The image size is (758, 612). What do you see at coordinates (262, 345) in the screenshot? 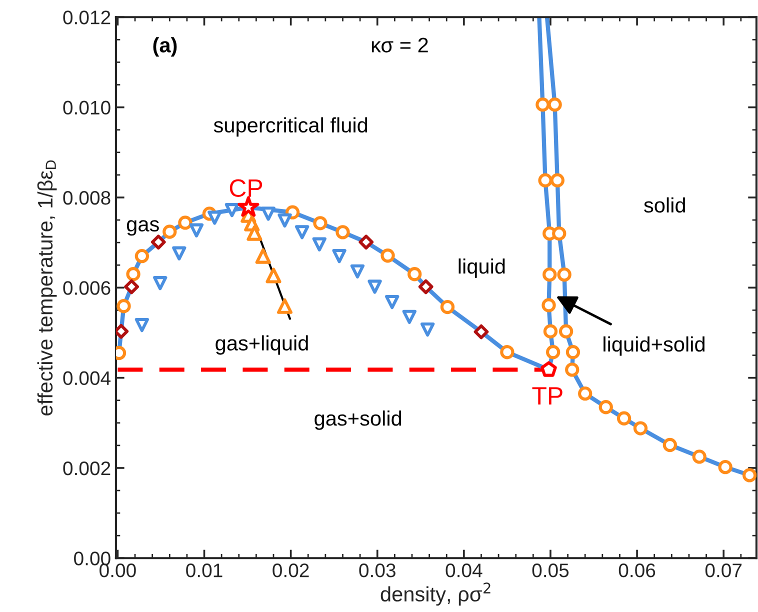
I see `annotation: gas+liquid` at bounding box center [262, 345].